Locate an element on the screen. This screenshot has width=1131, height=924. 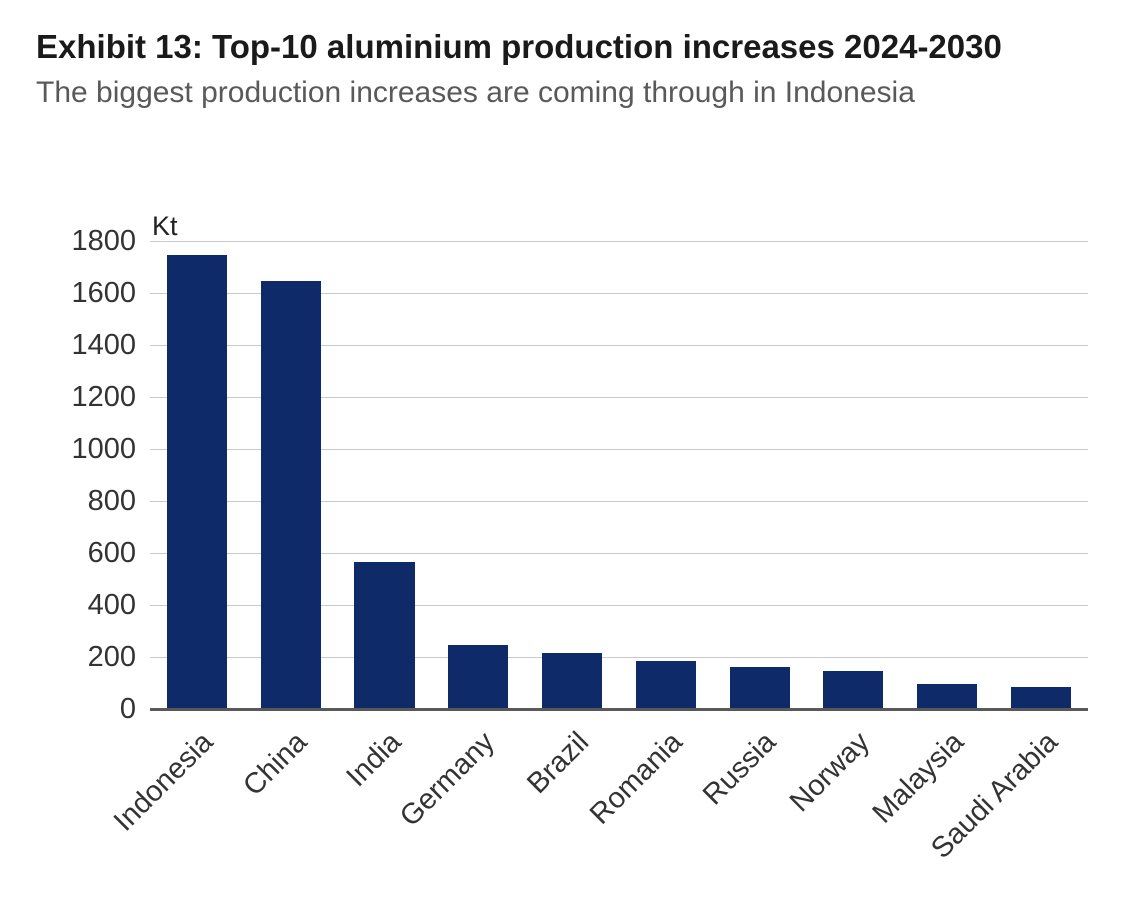
y-tick-label: 0 is located at coordinates (127, 709).